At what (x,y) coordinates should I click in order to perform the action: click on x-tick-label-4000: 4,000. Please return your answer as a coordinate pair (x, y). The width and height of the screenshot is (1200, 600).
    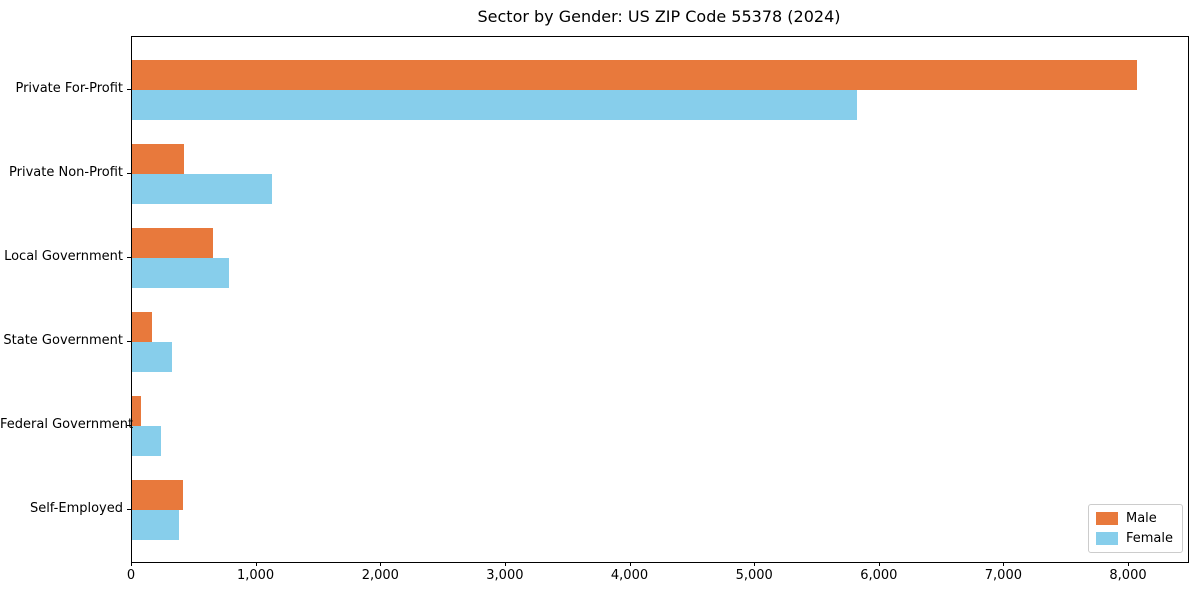
    Looking at the image, I should click on (629, 575).